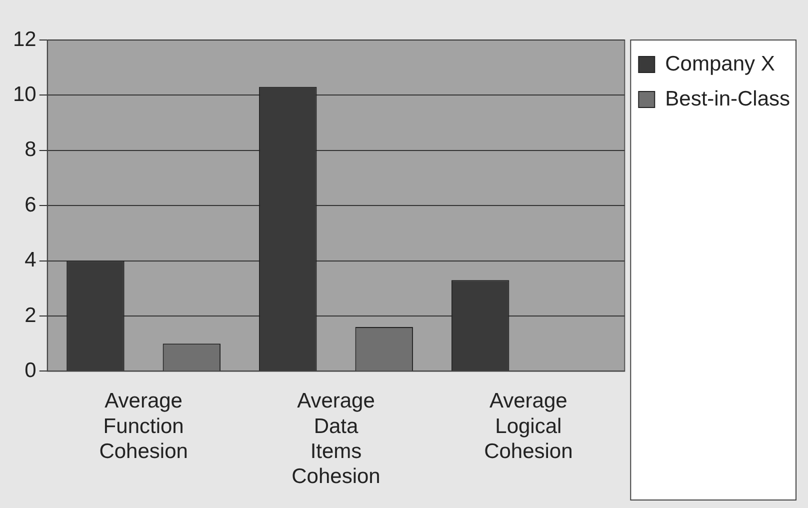  Describe the element at coordinates (528, 426) in the screenshot. I see `x-tick-label: Average Logical Cohesion` at that location.